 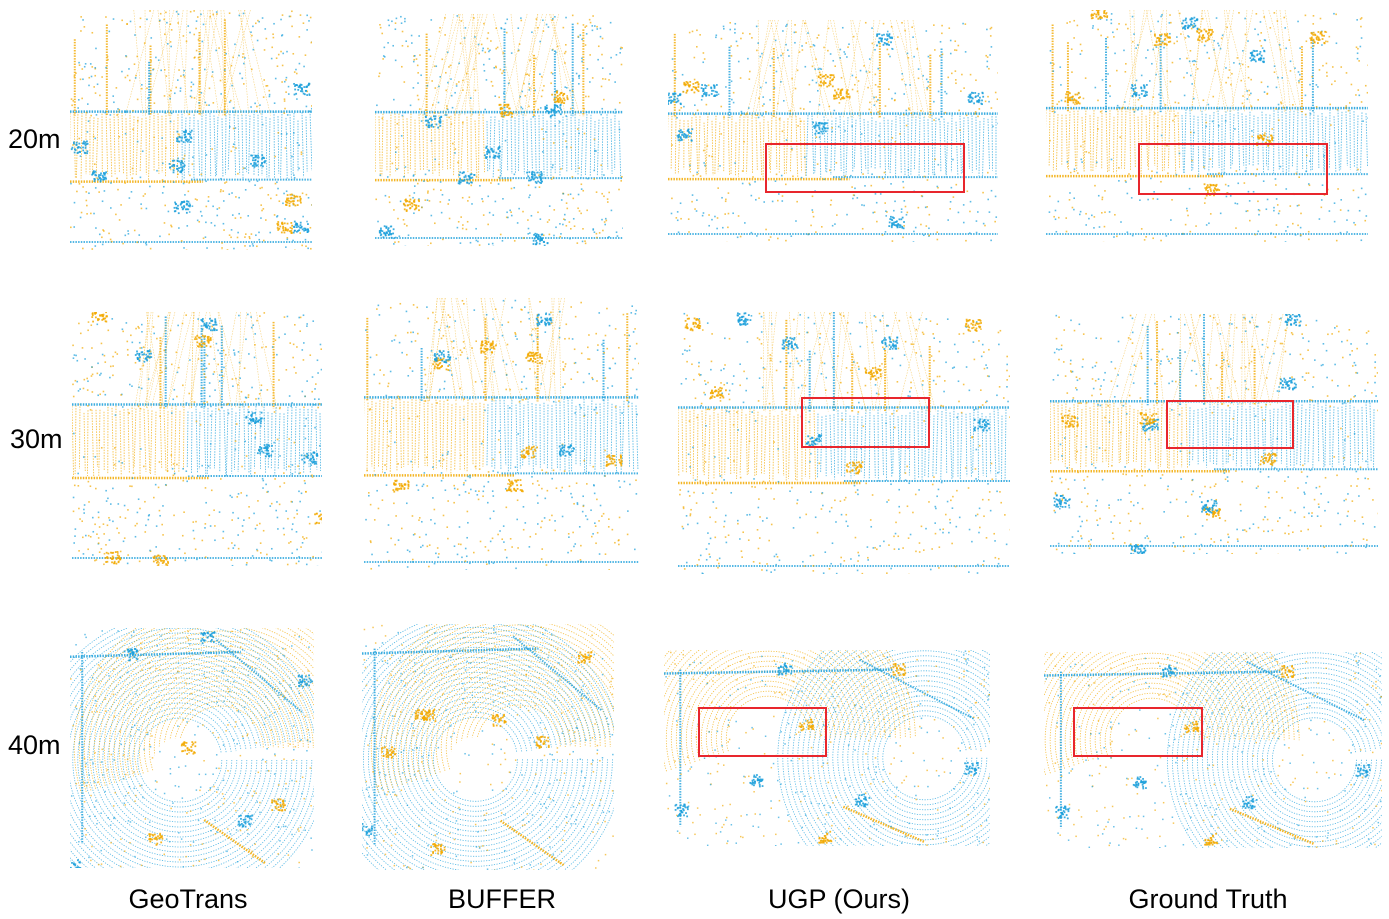 I want to click on highlight-box-40m-ugp, so click(x=762, y=732).